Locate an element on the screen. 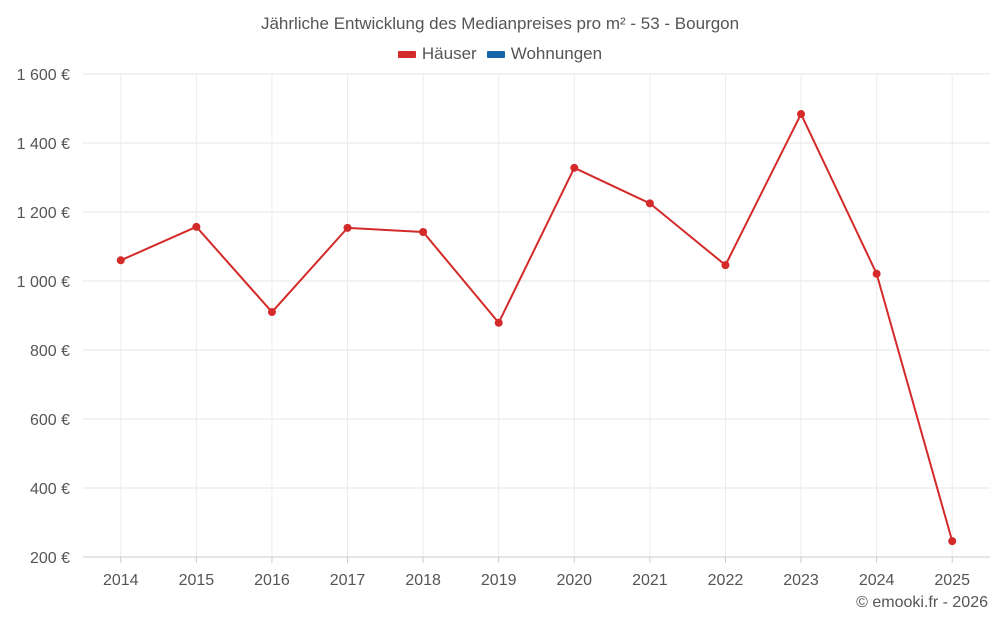 The image size is (1000, 625). legend-label-wohnungen: Wohnungen is located at coordinates (556, 53).